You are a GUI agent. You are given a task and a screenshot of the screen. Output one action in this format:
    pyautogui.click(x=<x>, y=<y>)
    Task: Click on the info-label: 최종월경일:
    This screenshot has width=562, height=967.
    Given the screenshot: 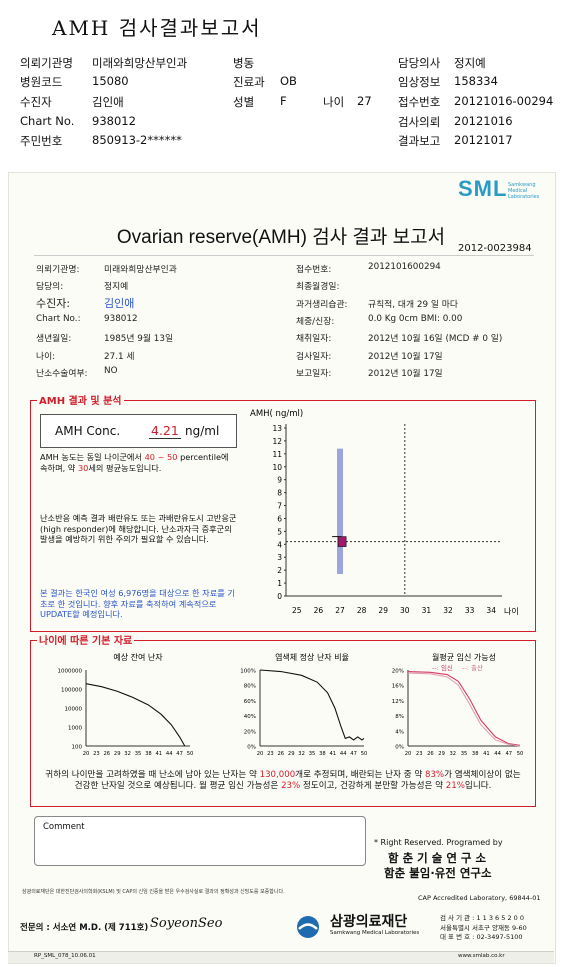 What is the action you would take?
    pyautogui.click(x=318, y=287)
    